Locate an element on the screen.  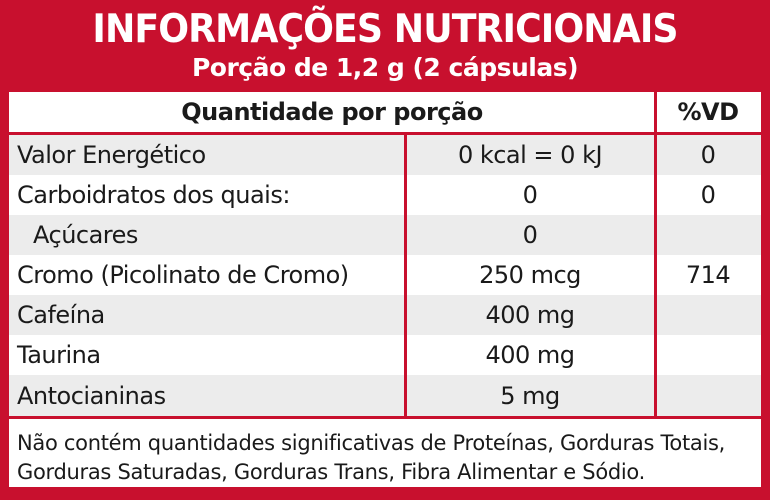
table-row: Carboidratos dos quais: 0 0 is located at coordinates (385, 195).